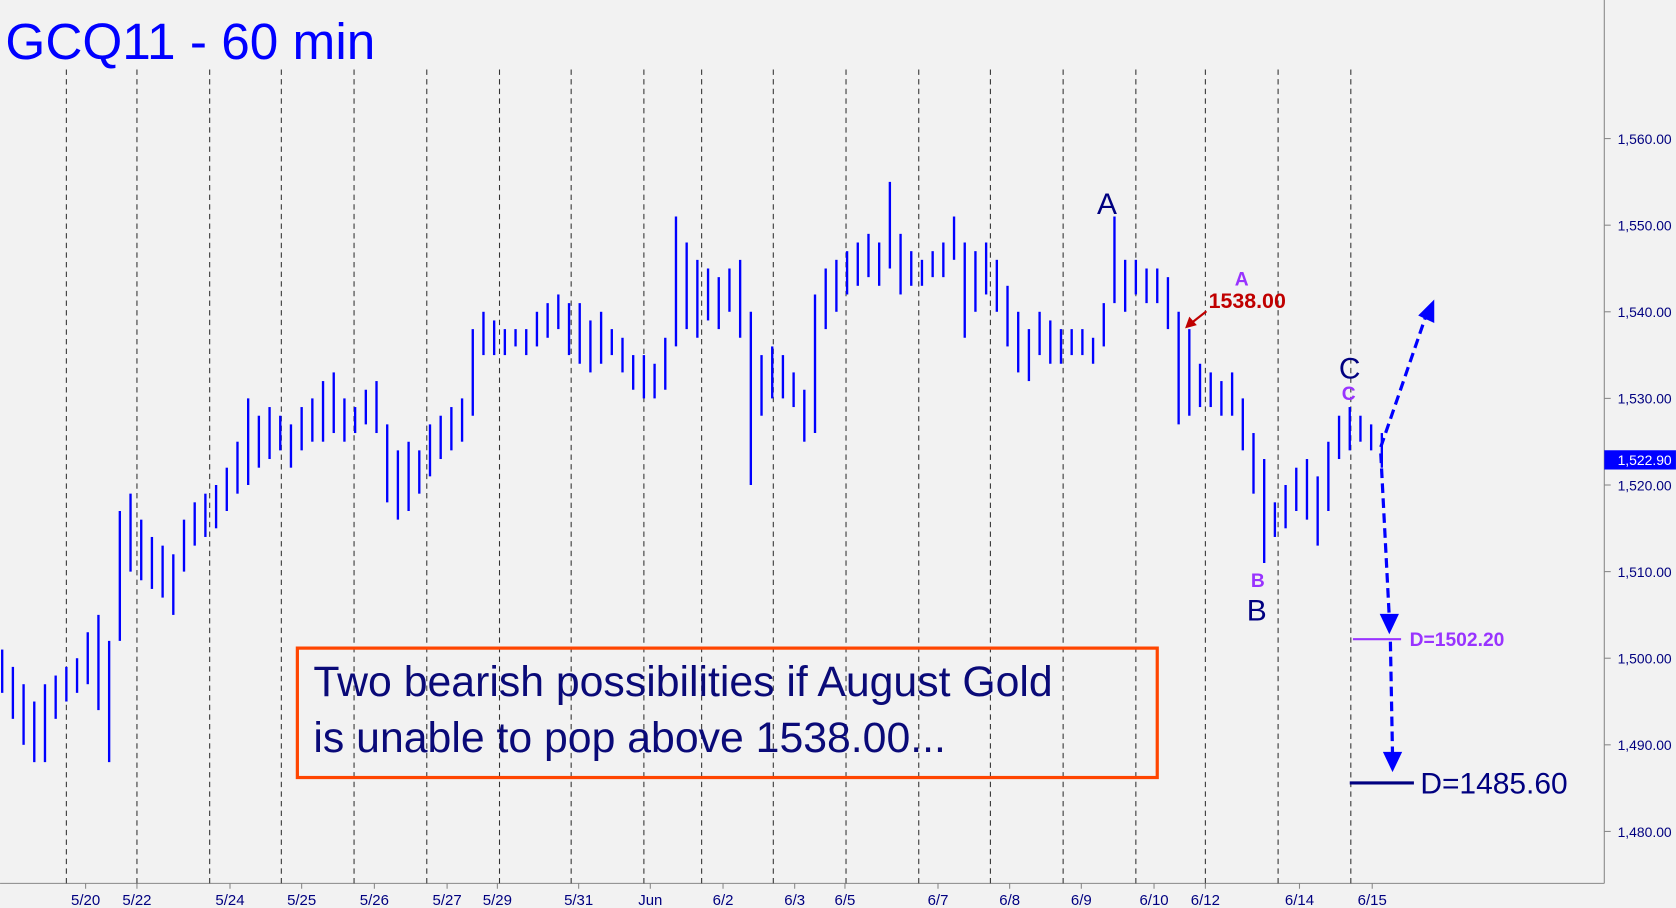 This screenshot has width=1676, height=908. Describe the element at coordinates (723, 900) in the screenshot. I see `x-tick-label: 6/2` at that location.